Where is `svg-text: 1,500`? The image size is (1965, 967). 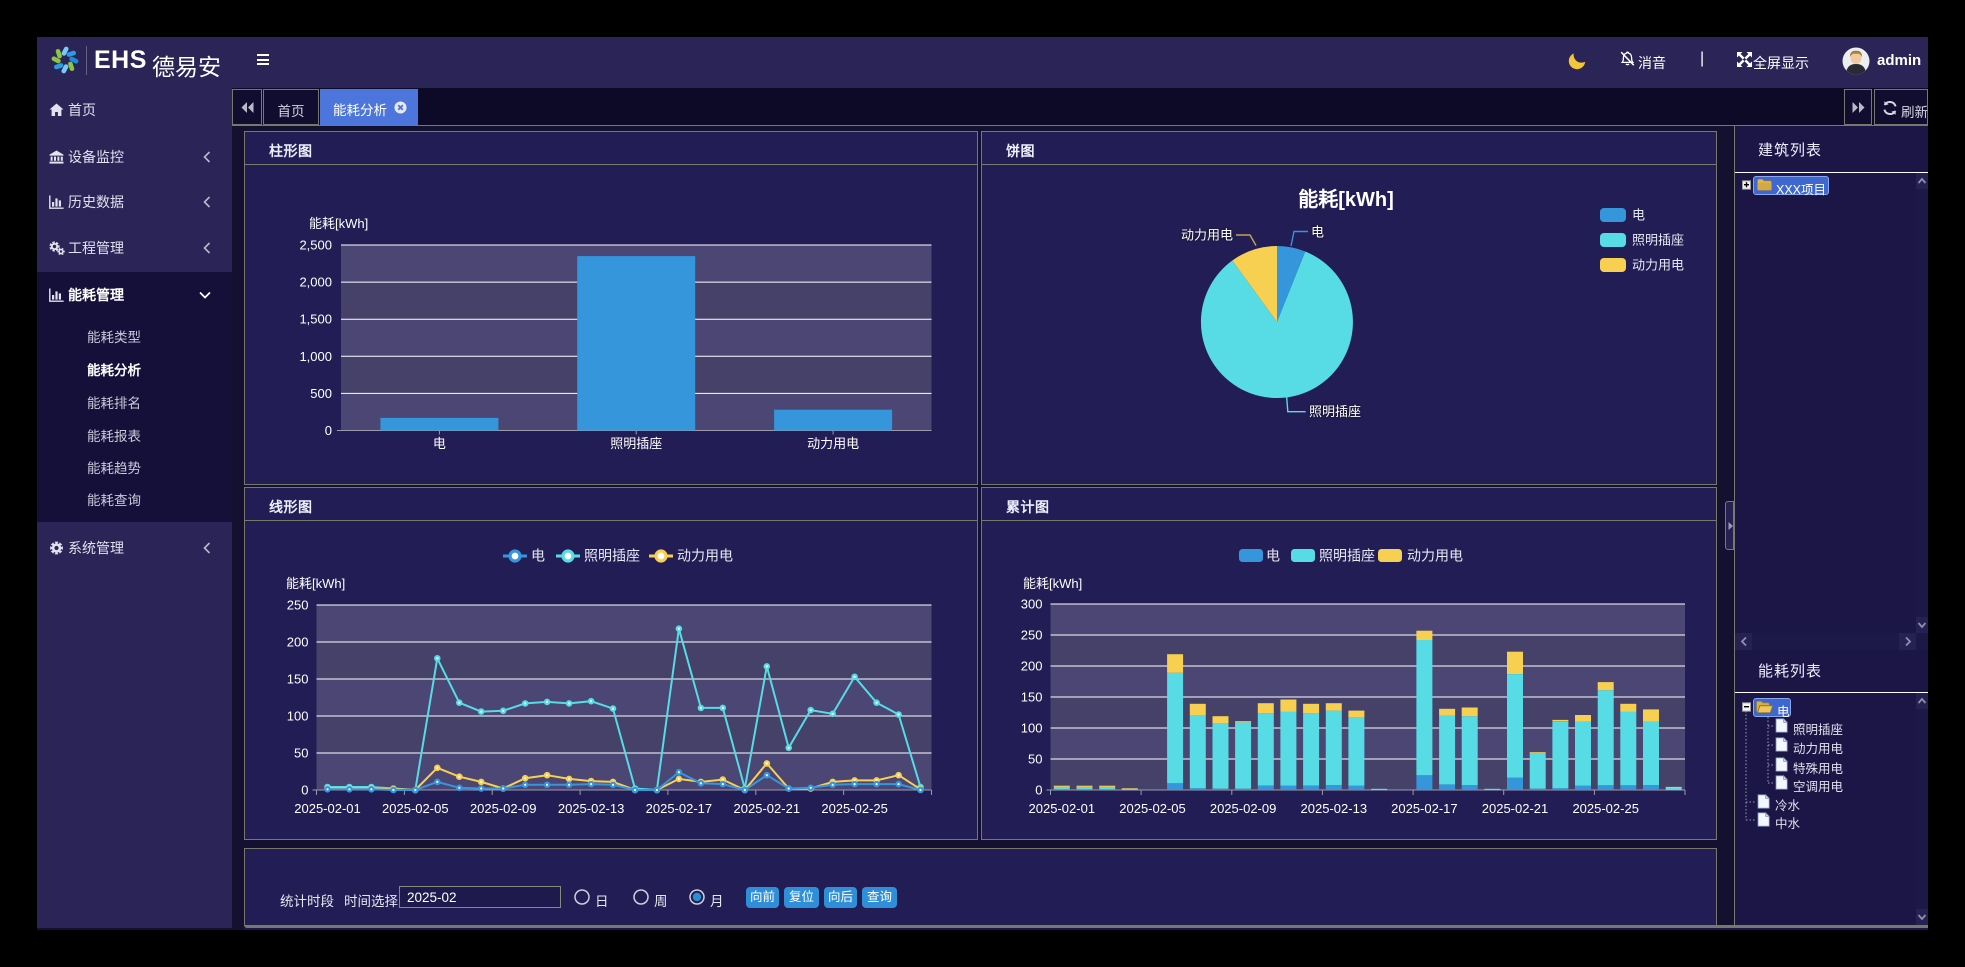
svg-text: 1,500 is located at coordinates (315, 319).